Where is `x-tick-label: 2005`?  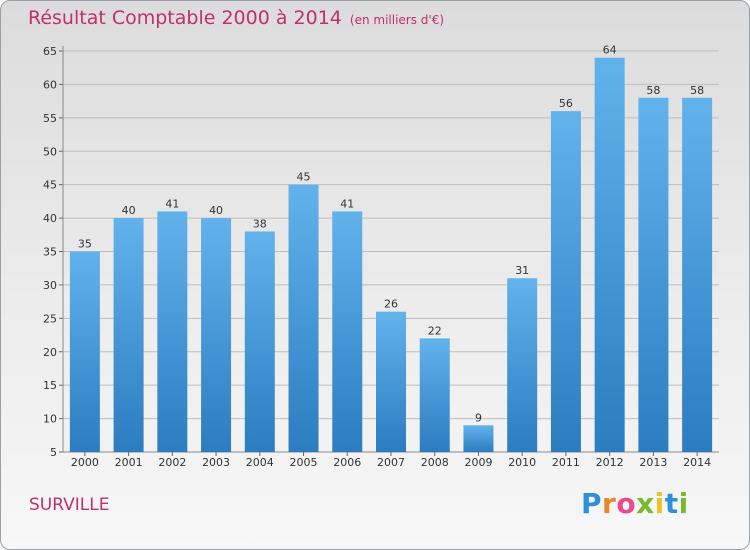 x-tick-label: 2005 is located at coordinates (304, 462).